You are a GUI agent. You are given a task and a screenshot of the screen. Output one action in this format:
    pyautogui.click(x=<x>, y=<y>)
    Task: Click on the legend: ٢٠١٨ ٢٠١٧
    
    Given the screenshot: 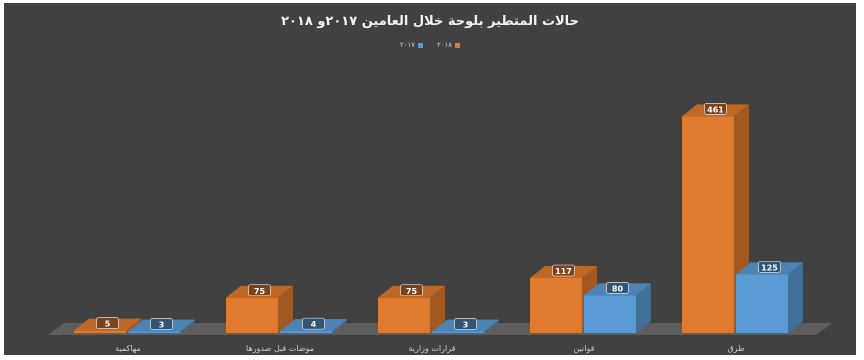 What is the action you would take?
    pyautogui.click(x=430, y=45)
    